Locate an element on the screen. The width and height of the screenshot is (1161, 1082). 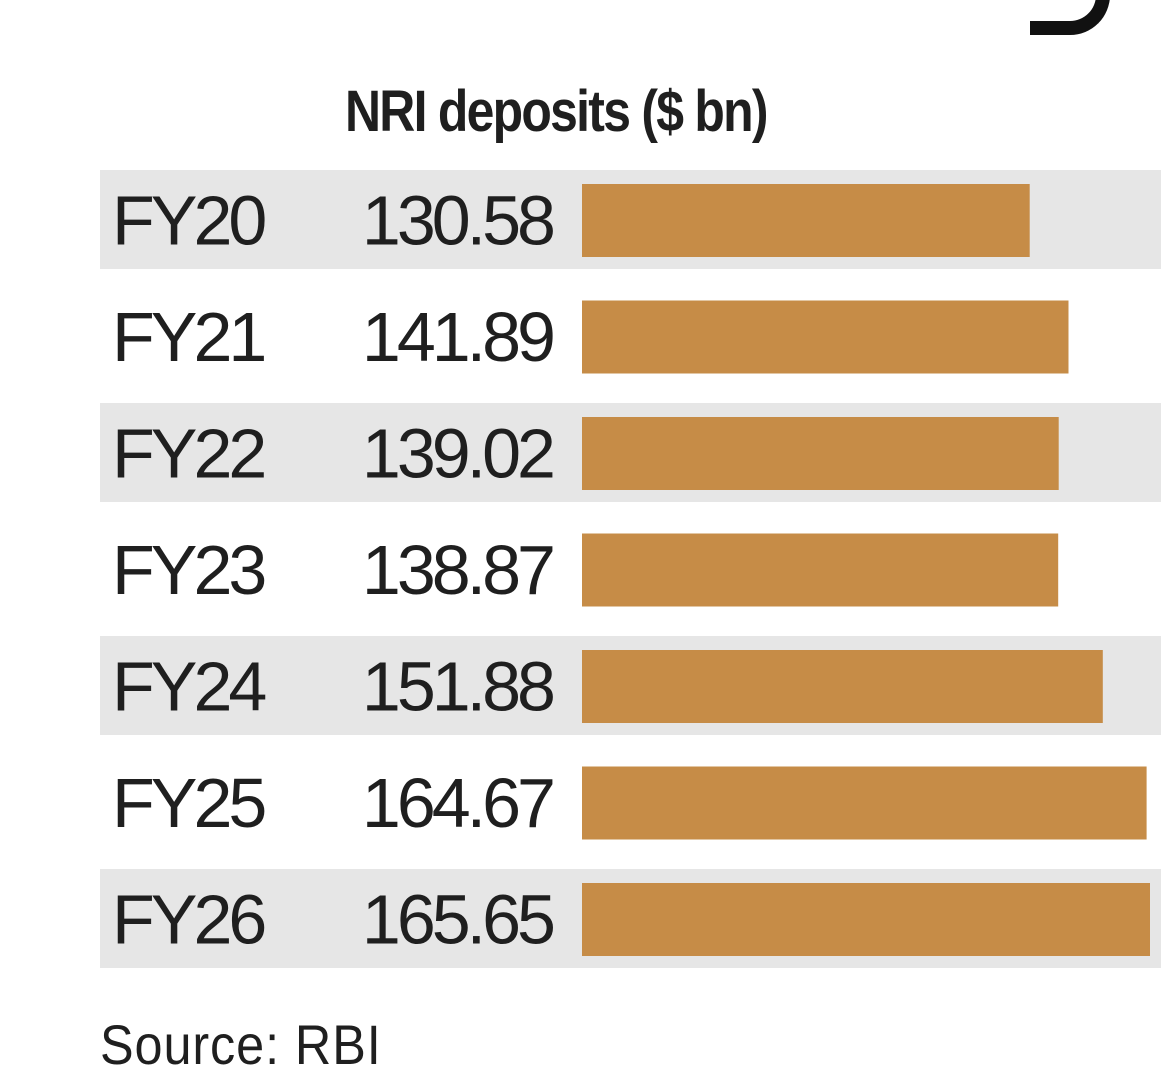
value-label-fy24: 151.88 is located at coordinates (457, 687).